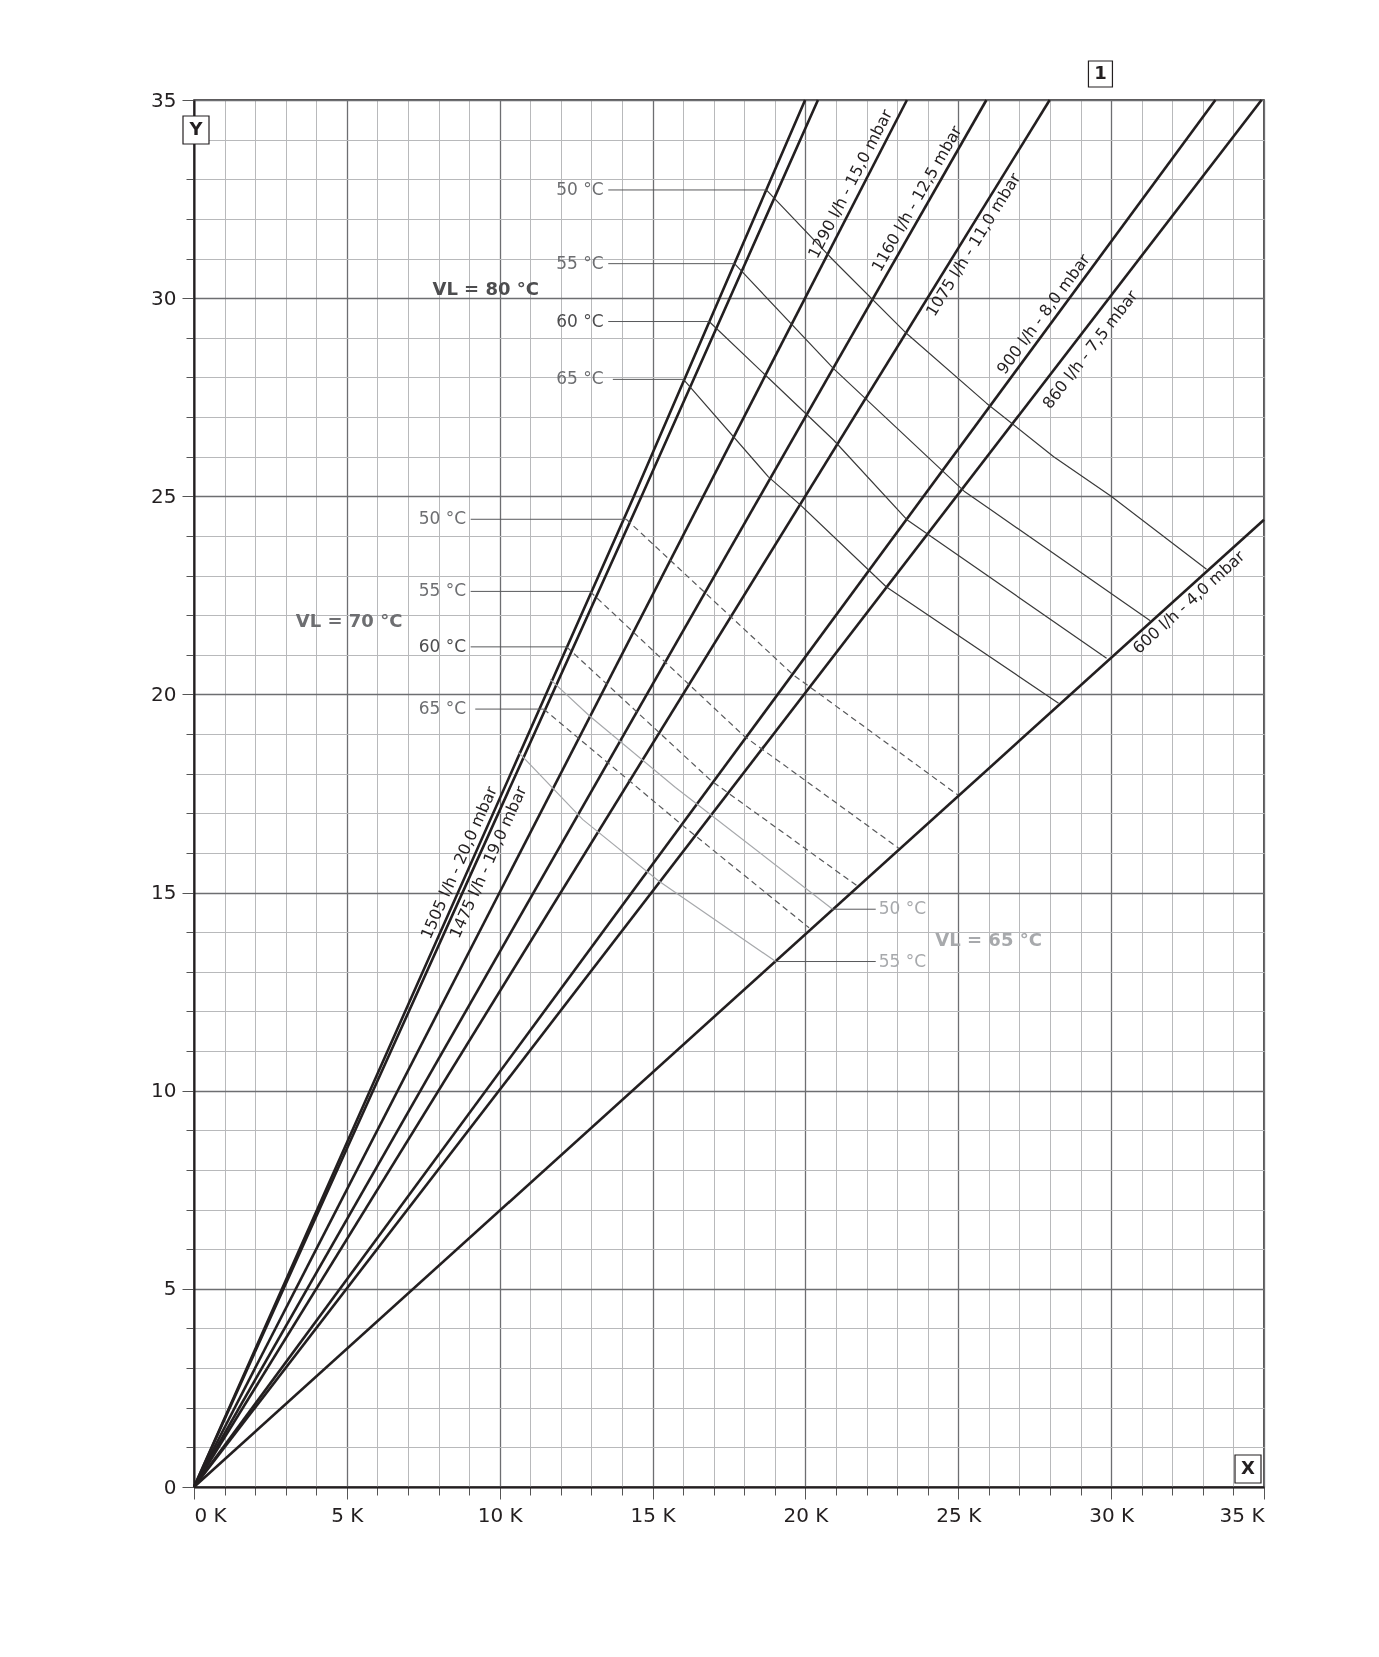 The height and width of the screenshot is (1657, 1379). Describe the element at coordinates (164, 1090) in the screenshot. I see `y-tick-label: 10` at that location.